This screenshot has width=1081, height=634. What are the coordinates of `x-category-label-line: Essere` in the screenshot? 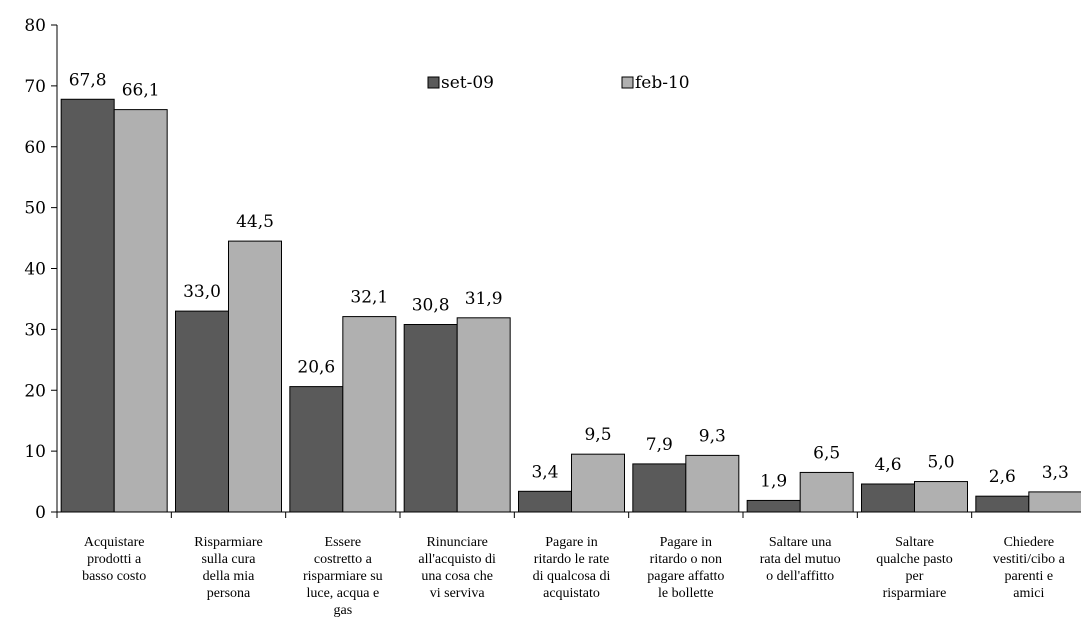 It's located at (343, 542).